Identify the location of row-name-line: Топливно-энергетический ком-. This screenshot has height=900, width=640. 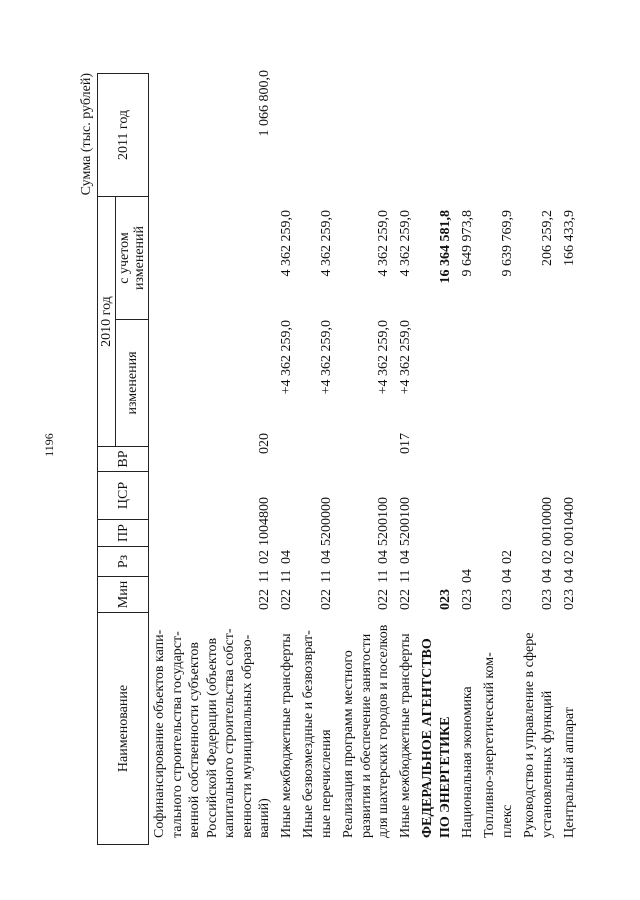
(490, 745).